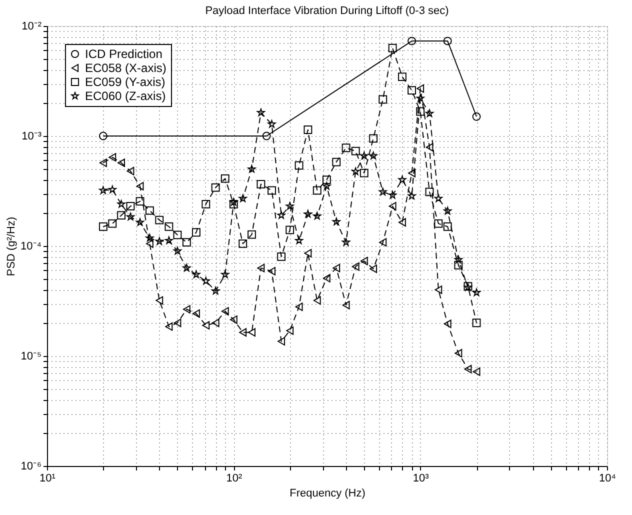 This screenshot has width=632, height=515. What do you see at coordinates (421, 478) in the screenshot?
I see `x-tick-label: 10³` at bounding box center [421, 478].